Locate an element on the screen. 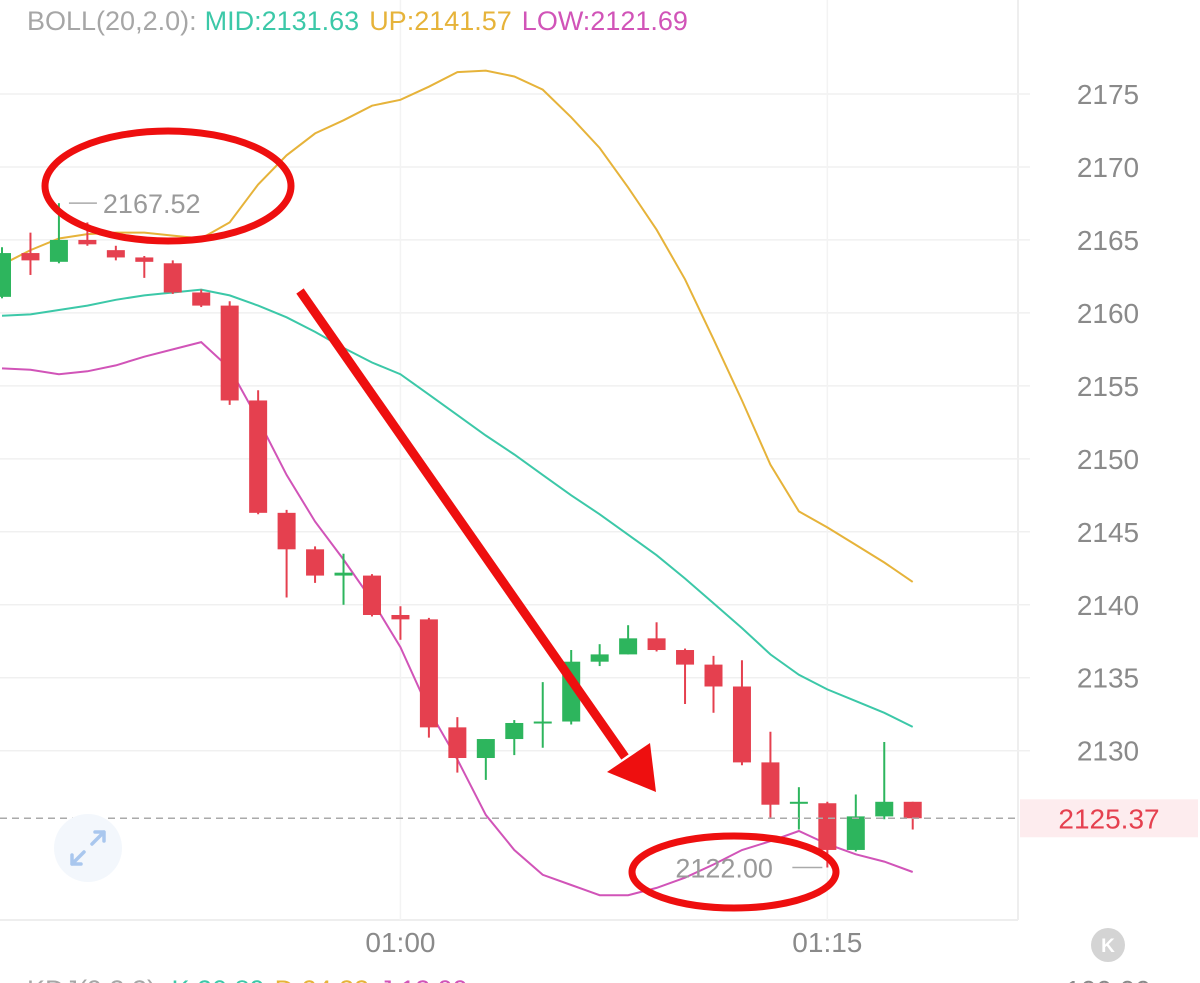  last-price-box is located at coordinates (1109, 818).